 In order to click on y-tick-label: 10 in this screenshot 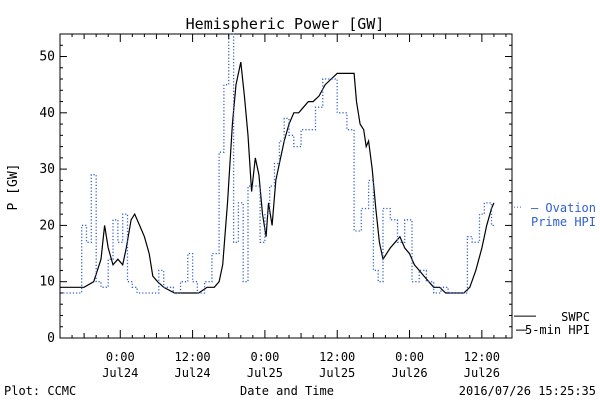, I will do `click(47, 282)`.